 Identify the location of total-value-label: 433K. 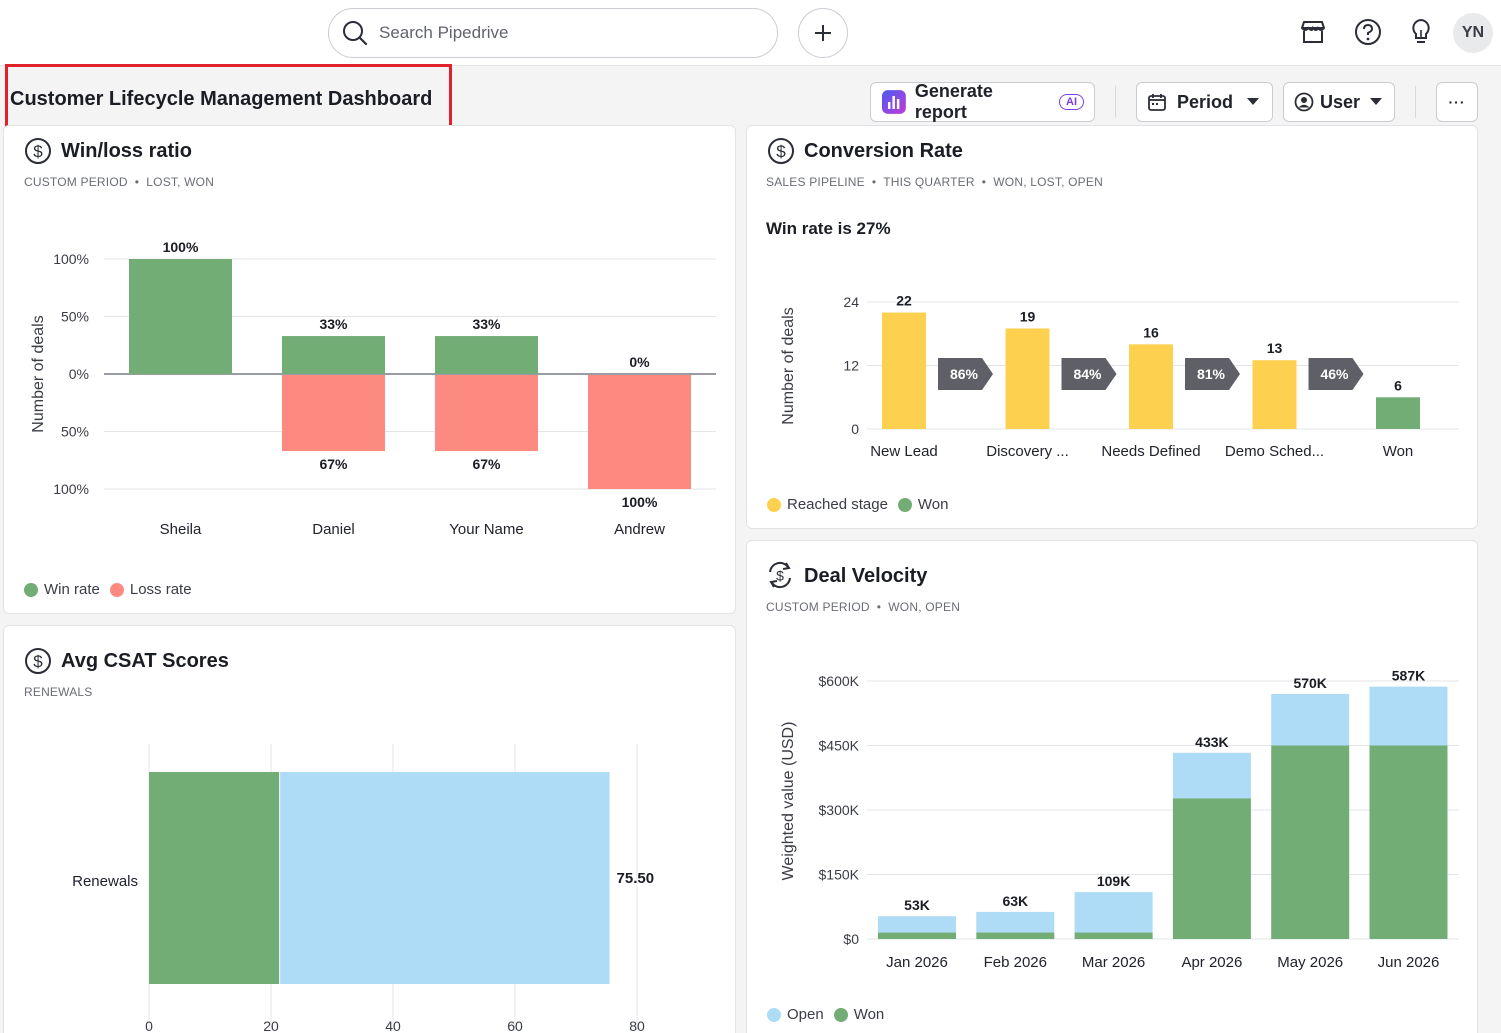
(1211, 742).